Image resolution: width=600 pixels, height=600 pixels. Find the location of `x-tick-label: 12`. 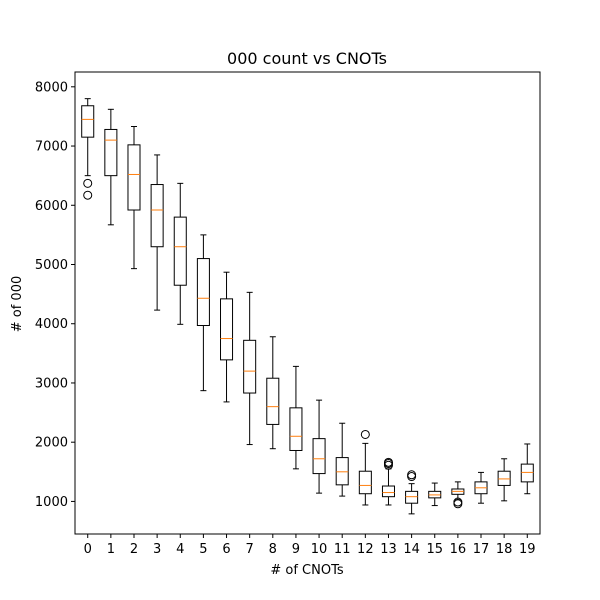

x-tick-label: 12 is located at coordinates (365, 549).